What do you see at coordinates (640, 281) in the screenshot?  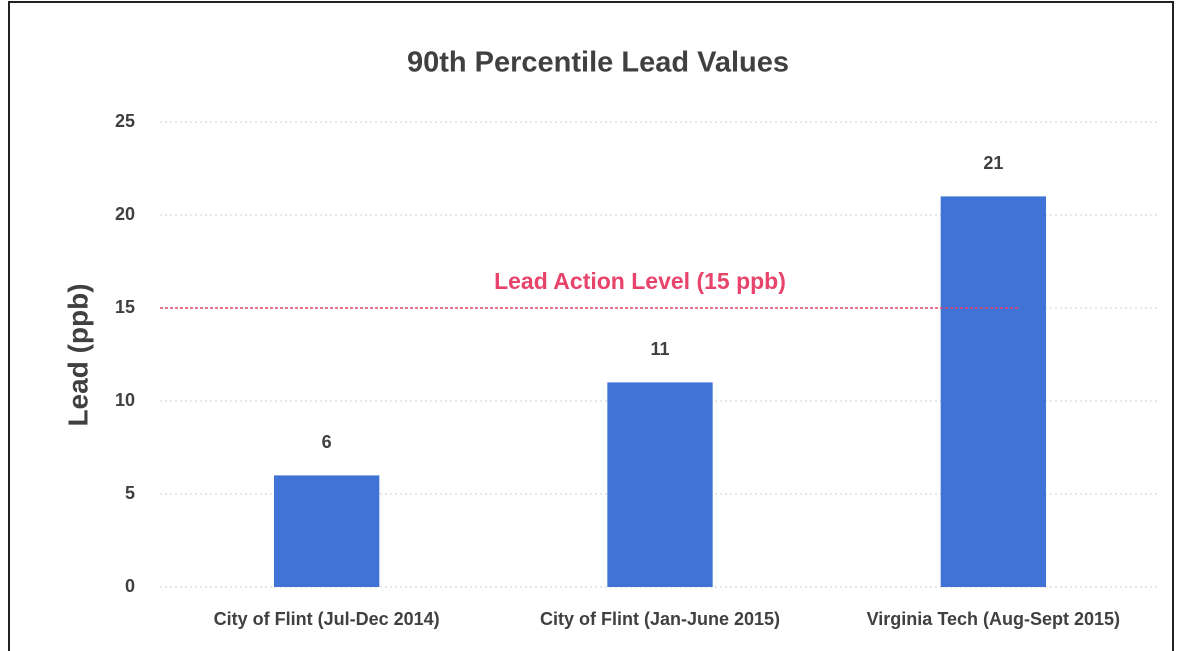 I see `reference-label: Lead Action Level (15 ppb)` at bounding box center [640, 281].